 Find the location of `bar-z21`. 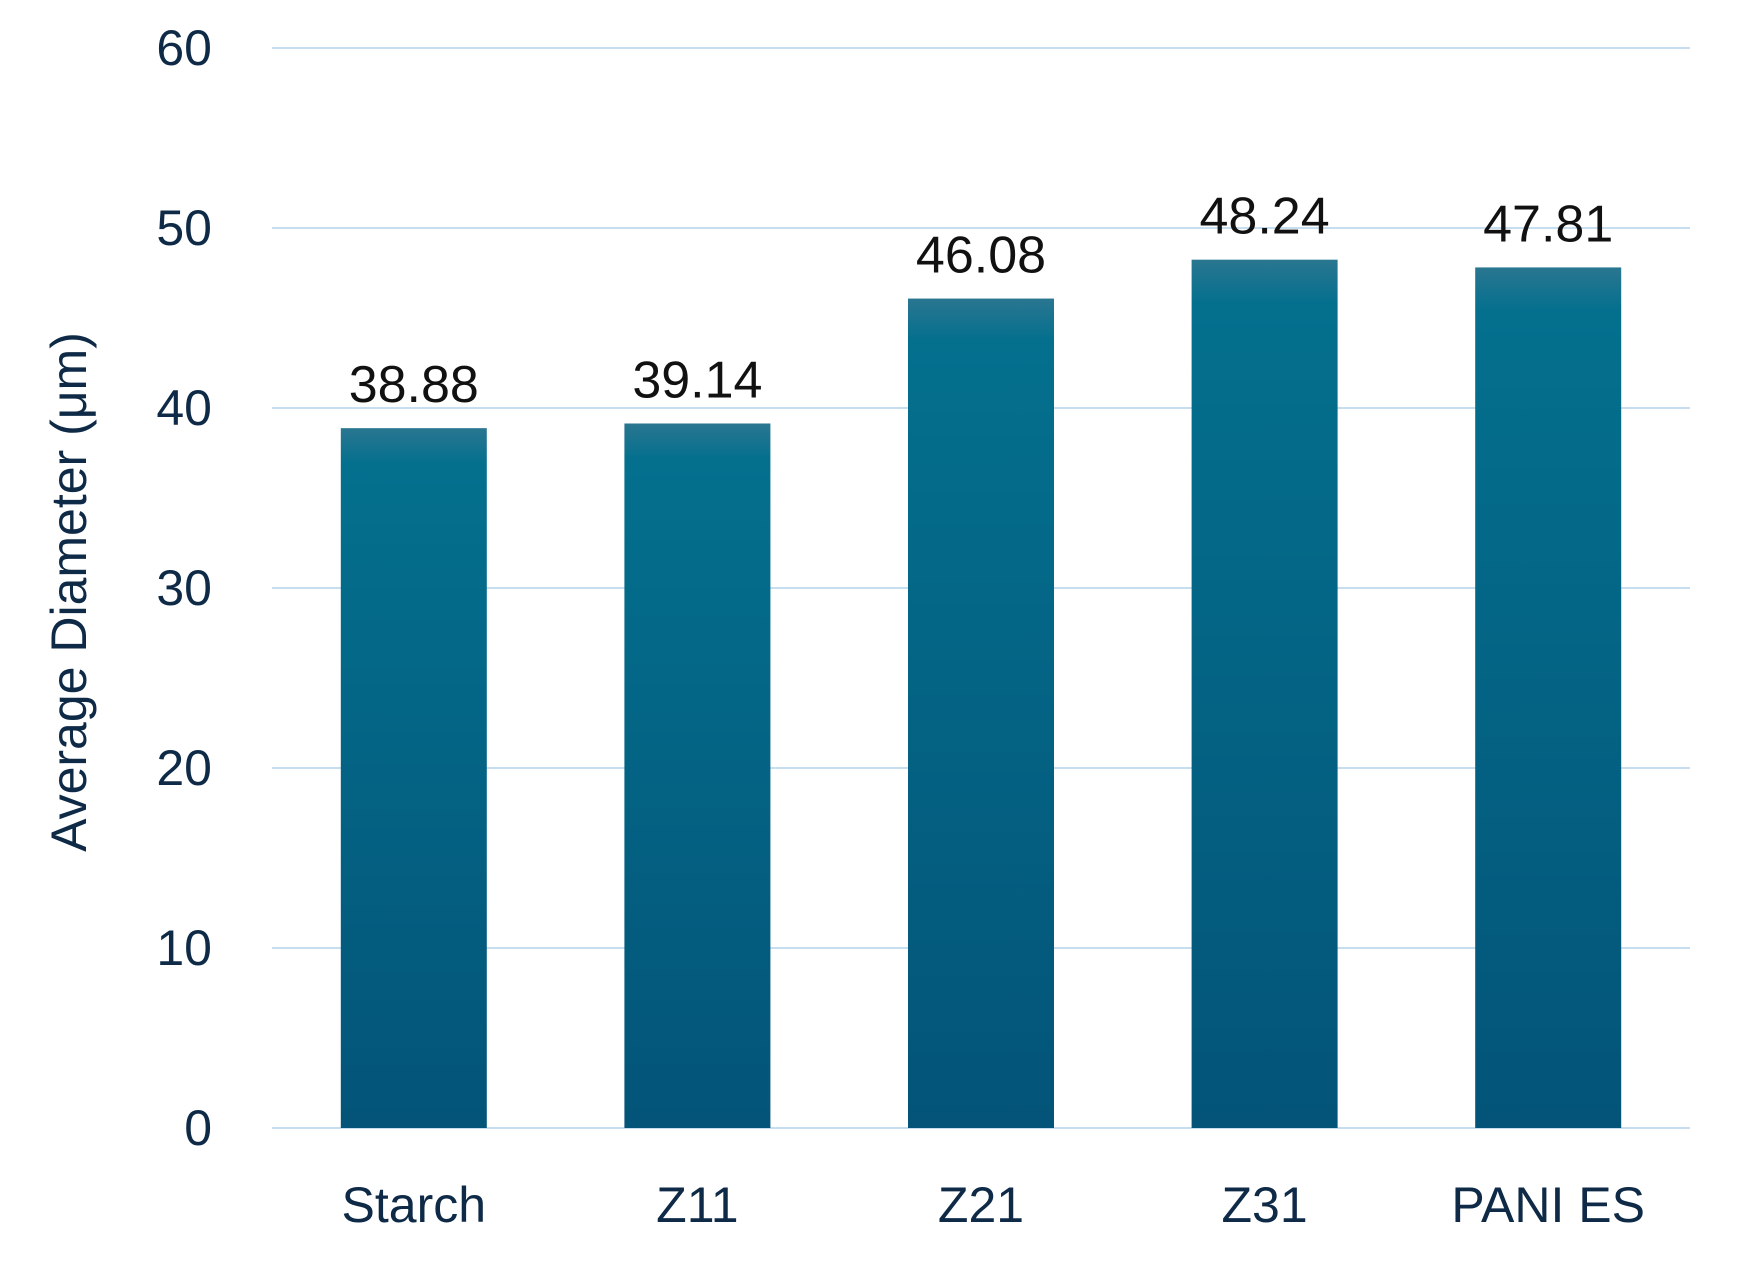

bar-z21 is located at coordinates (981, 713).